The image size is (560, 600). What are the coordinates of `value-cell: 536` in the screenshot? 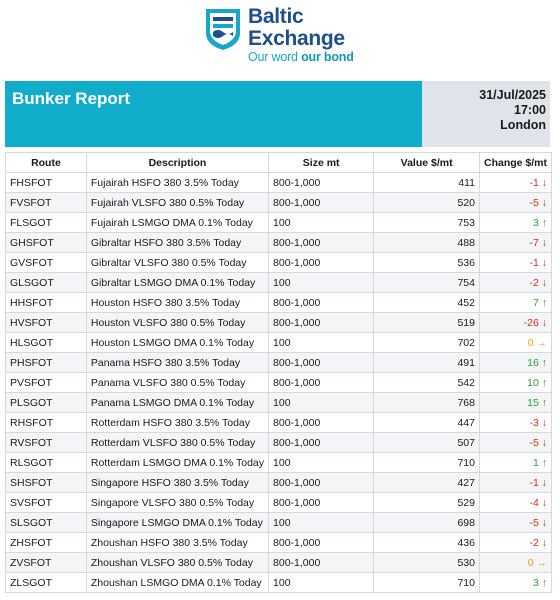 It's located at (426, 262).